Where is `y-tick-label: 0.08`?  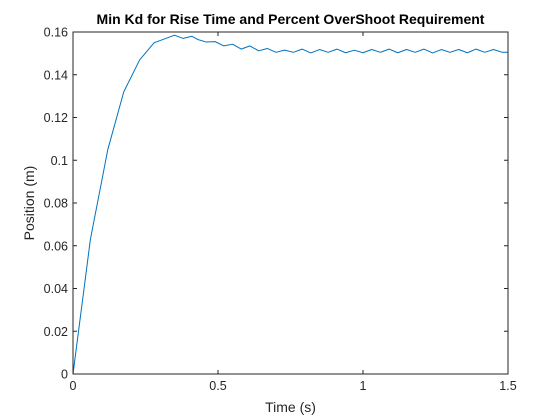 y-tick-label: 0.08 is located at coordinates (56, 204).